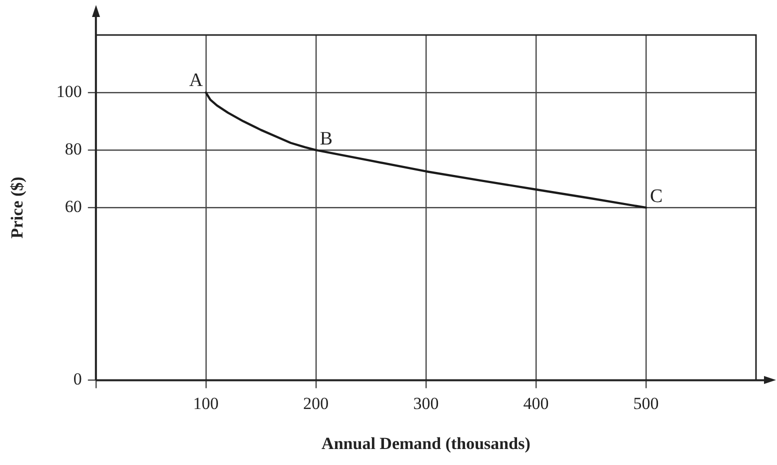  I want to click on annotation: C, so click(656, 197).